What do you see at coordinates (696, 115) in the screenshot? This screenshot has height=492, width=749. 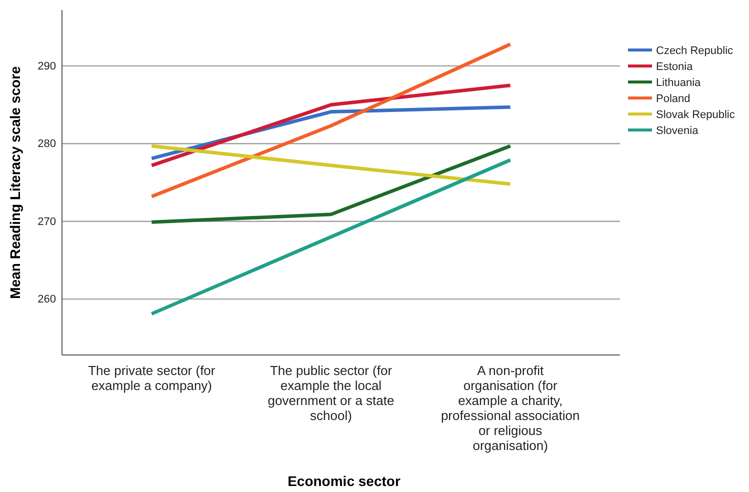 I see `legend-label: Slovak Republic` at bounding box center [696, 115].